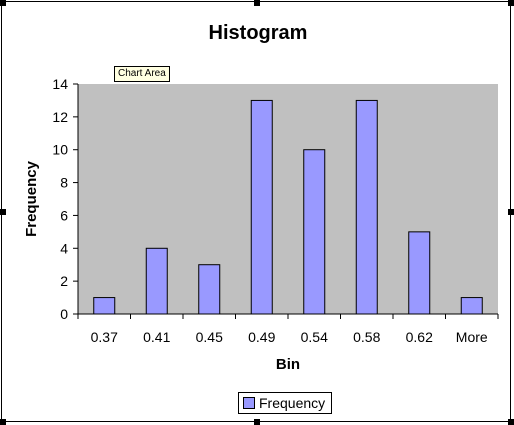 This screenshot has height=425, width=514. What do you see at coordinates (314, 337) in the screenshot?
I see `x-tick-label: 0.54` at bounding box center [314, 337].